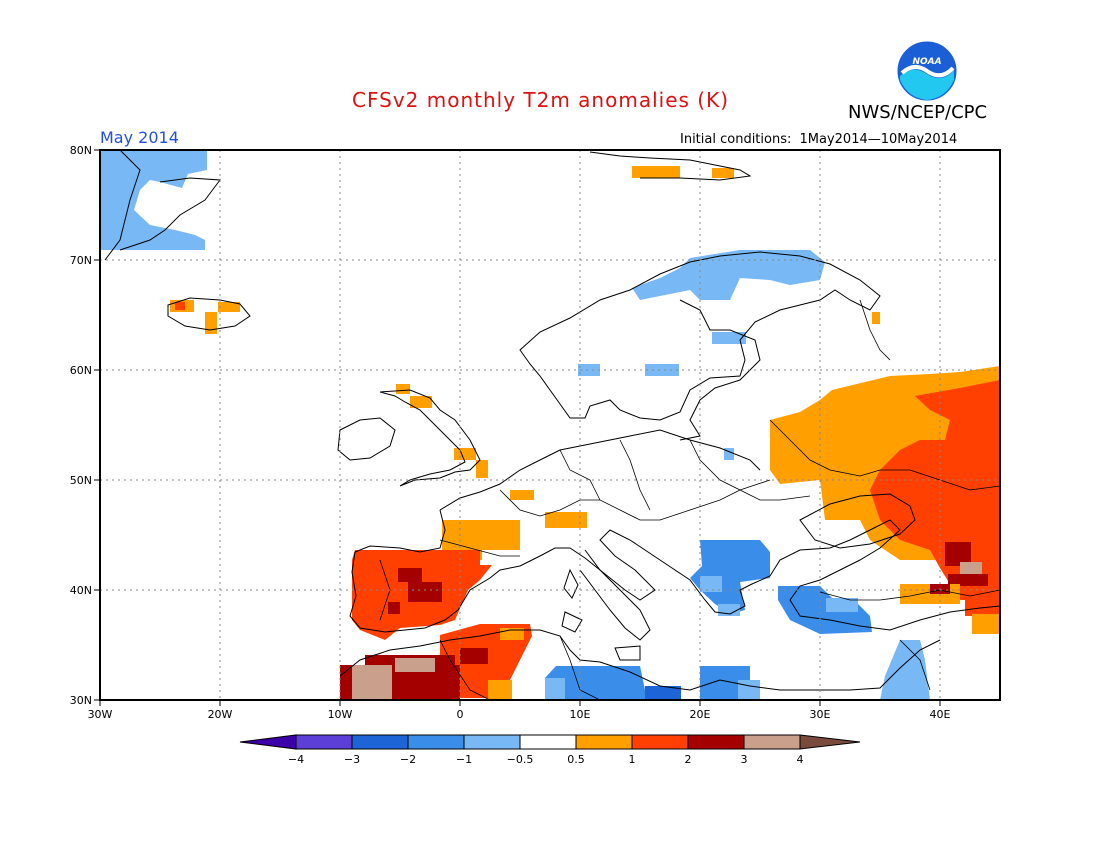  I want to click on turkey-cold-area, so click(825, 610).